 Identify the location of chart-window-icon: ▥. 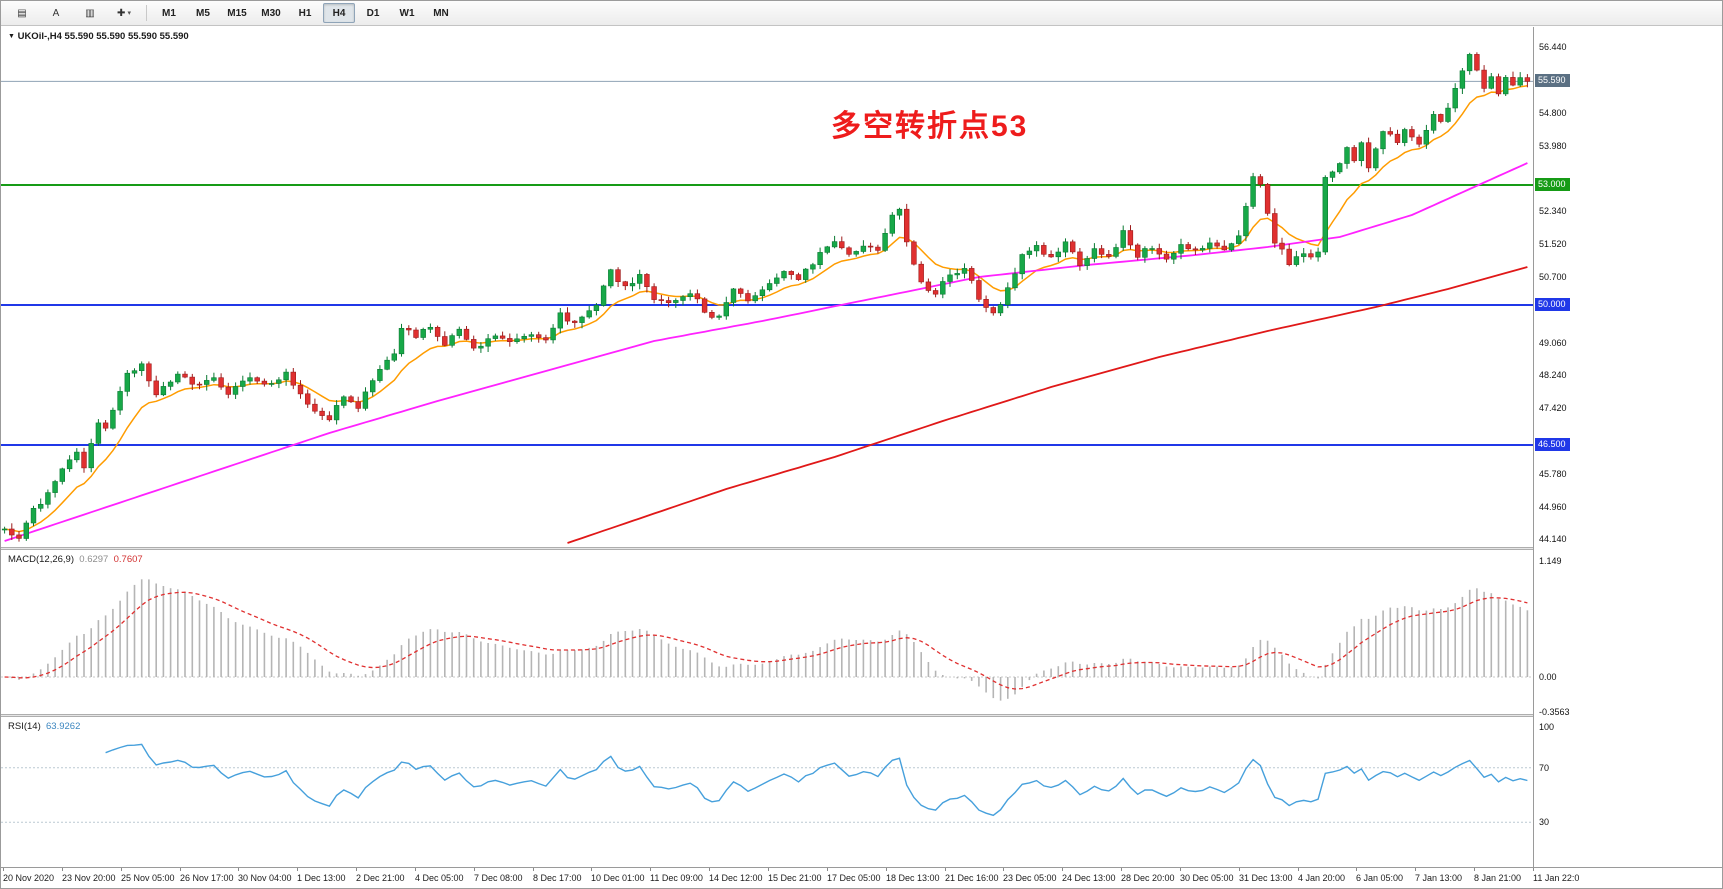
(90, 13).